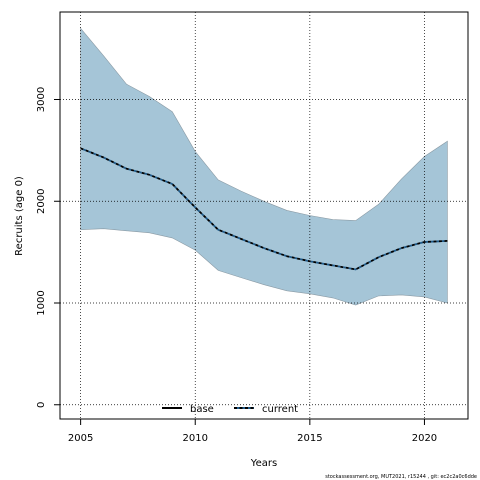 The height and width of the screenshot is (480, 480). I want to click on x-axis: 2005 2010 2015 2020, so click(252, 431).